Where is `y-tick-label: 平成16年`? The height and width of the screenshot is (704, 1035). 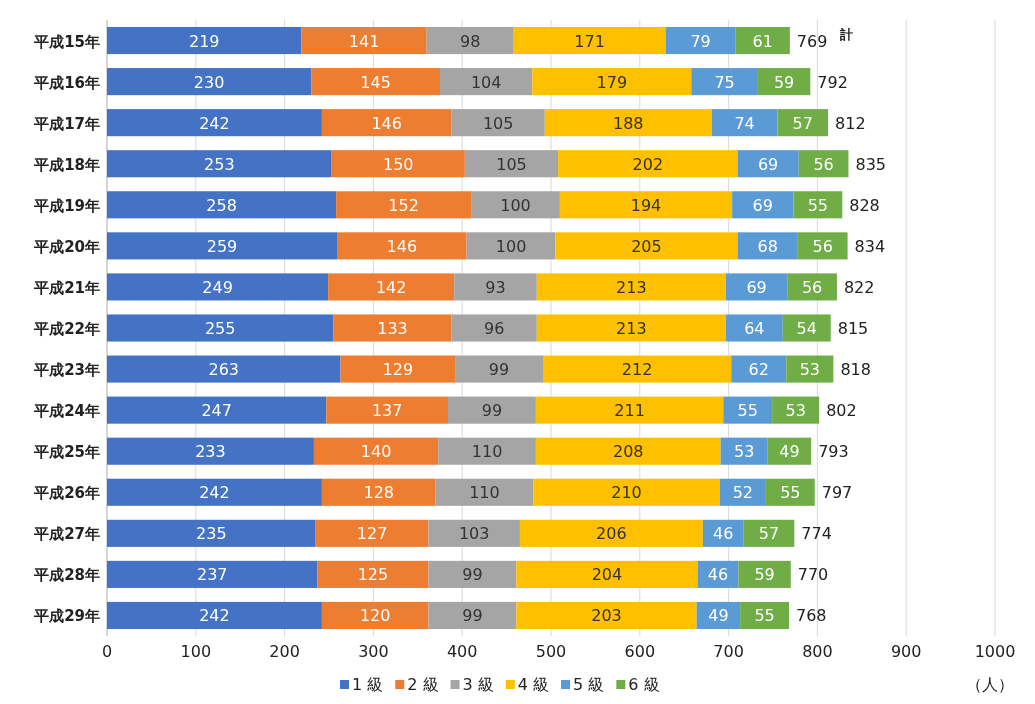
y-tick-label: 平成16年 is located at coordinates (66, 82).